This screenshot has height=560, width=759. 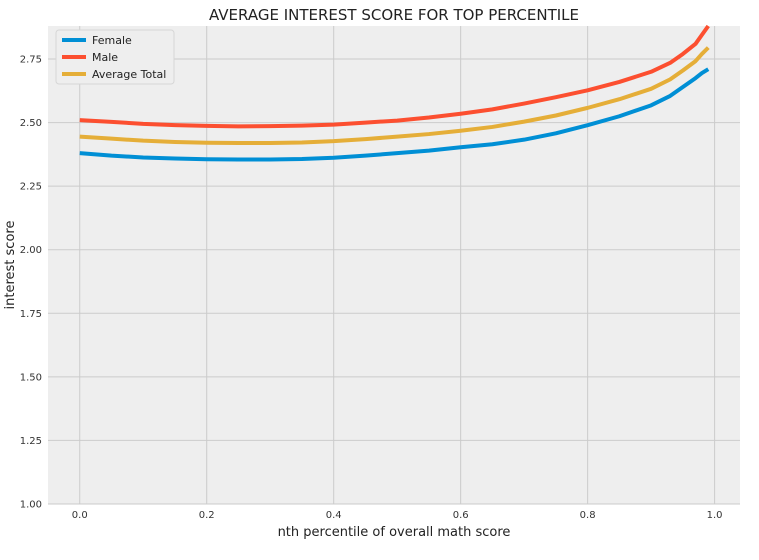 What do you see at coordinates (90, 57) in the screenshot?
I see `legend-item-male: Male` at bounding box center [90, 57].